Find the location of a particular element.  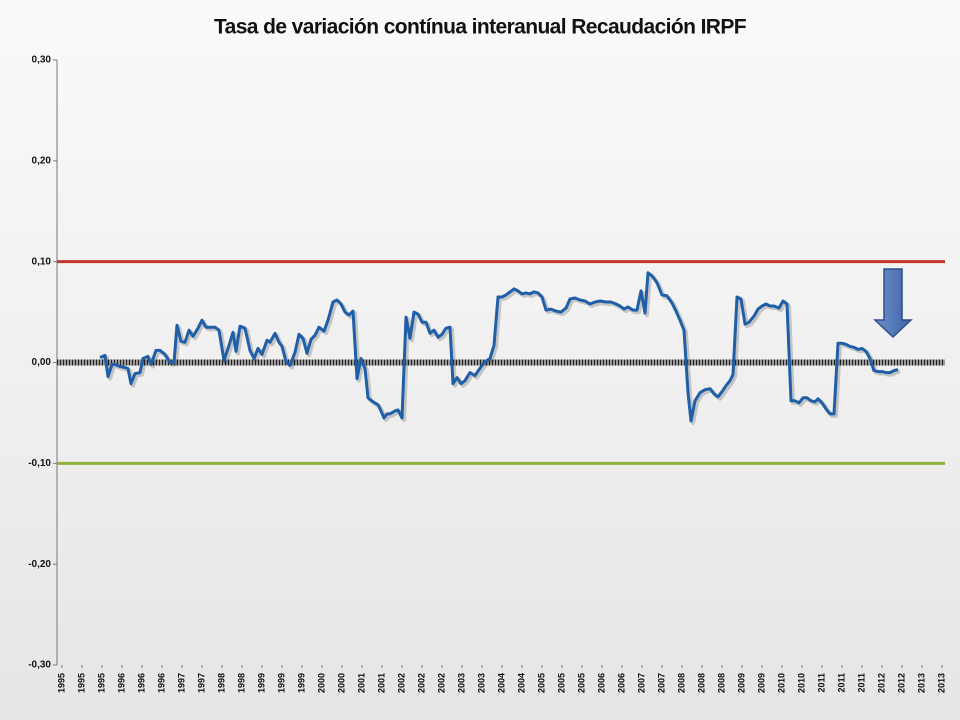

y-tick-label: 0,20 is located at coordinates (42, 160).